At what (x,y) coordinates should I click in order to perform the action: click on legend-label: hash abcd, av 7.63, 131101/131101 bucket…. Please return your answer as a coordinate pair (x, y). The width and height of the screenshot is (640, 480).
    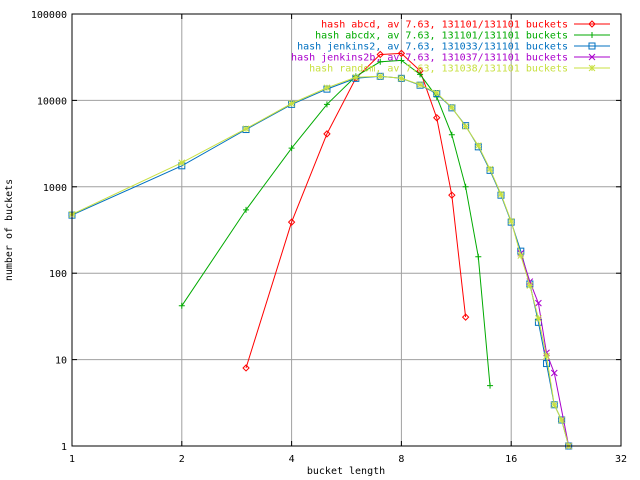
    Looking at the image, I should click on (444, 25).